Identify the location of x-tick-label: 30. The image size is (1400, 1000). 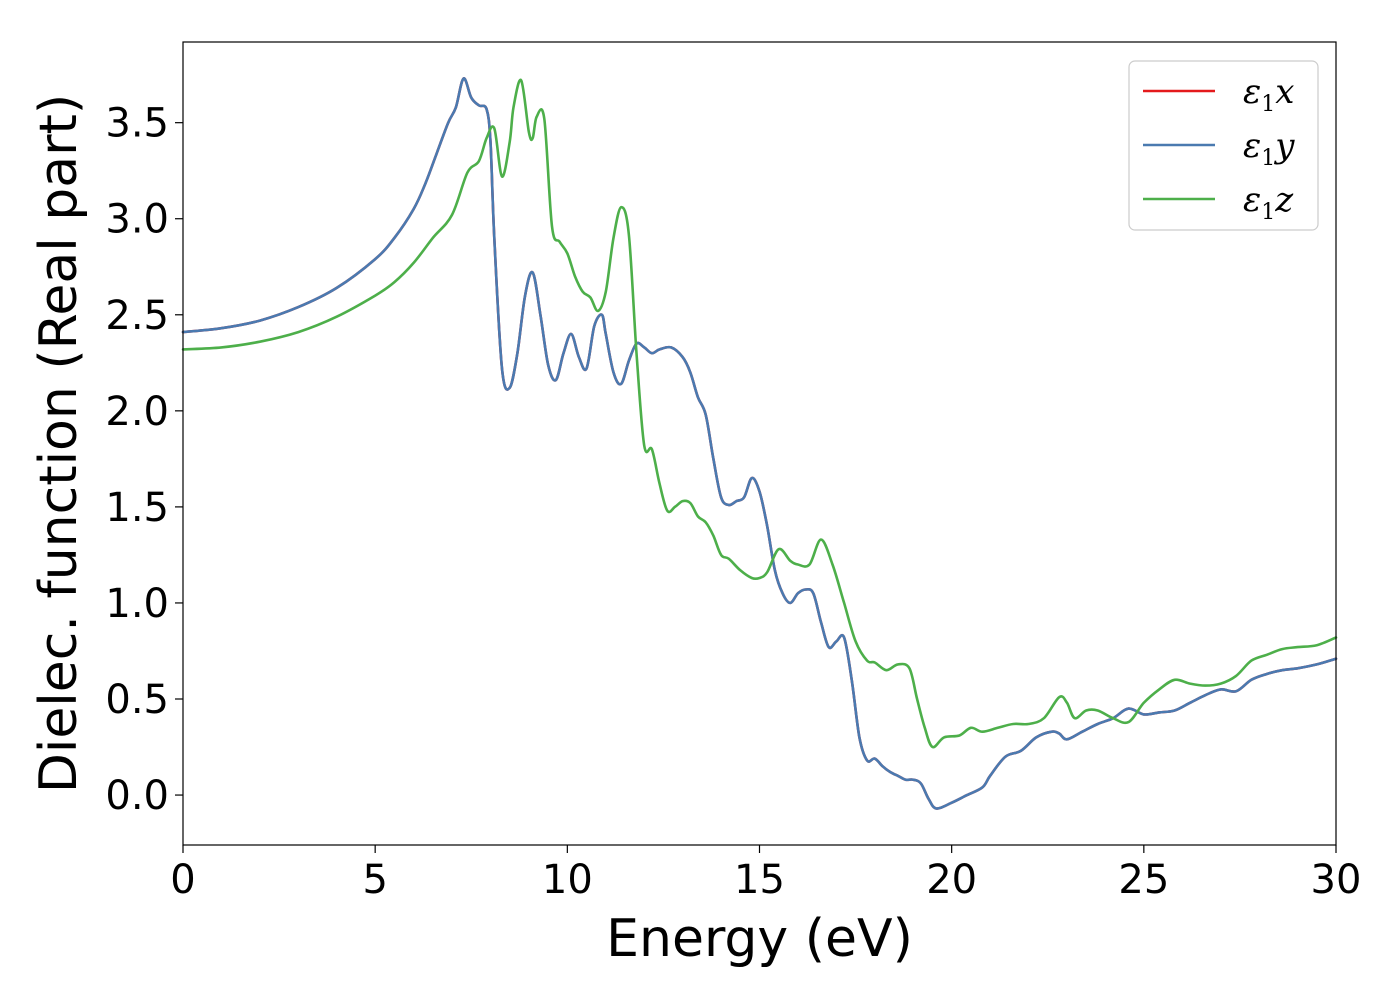
(1336, 880).